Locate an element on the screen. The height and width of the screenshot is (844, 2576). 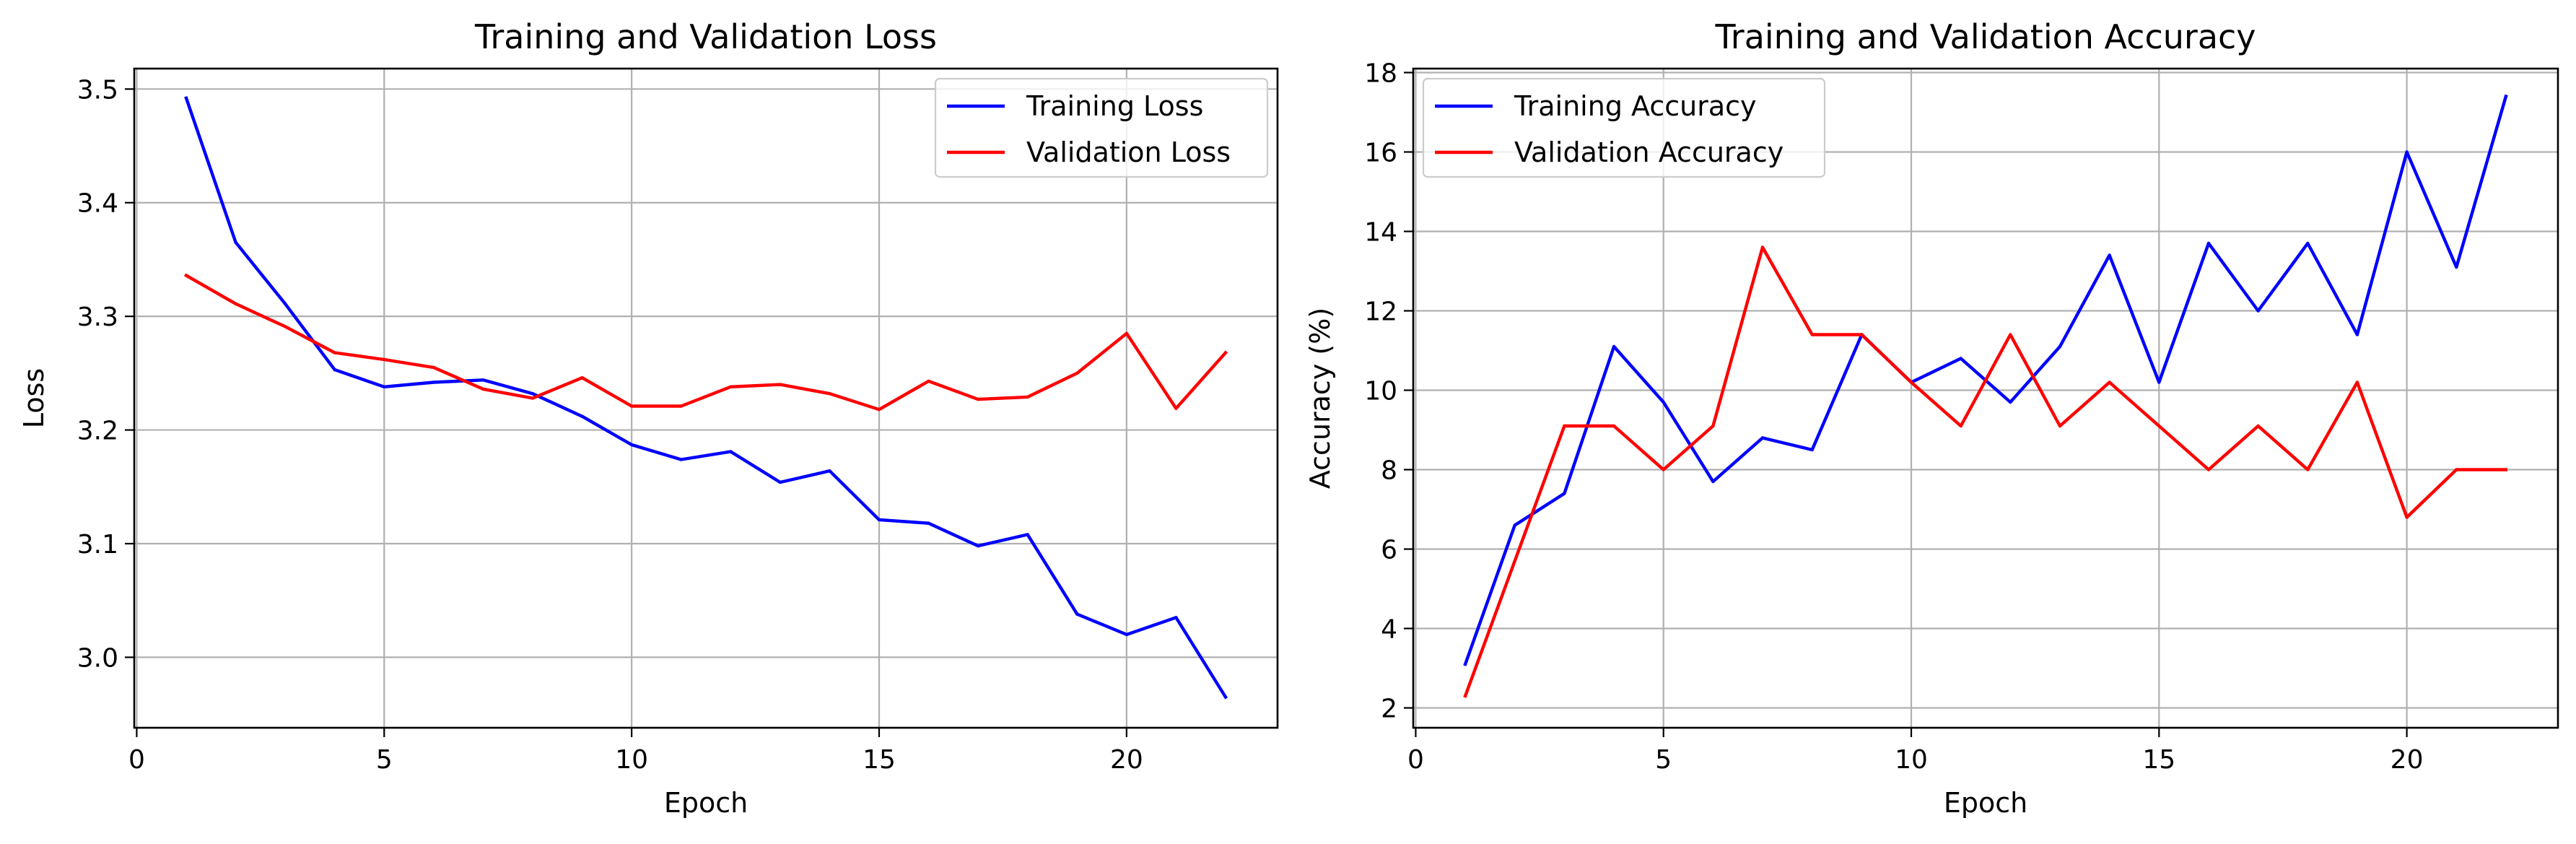
loss-x-tick-label: 5 is located at coordinates (384, 760).